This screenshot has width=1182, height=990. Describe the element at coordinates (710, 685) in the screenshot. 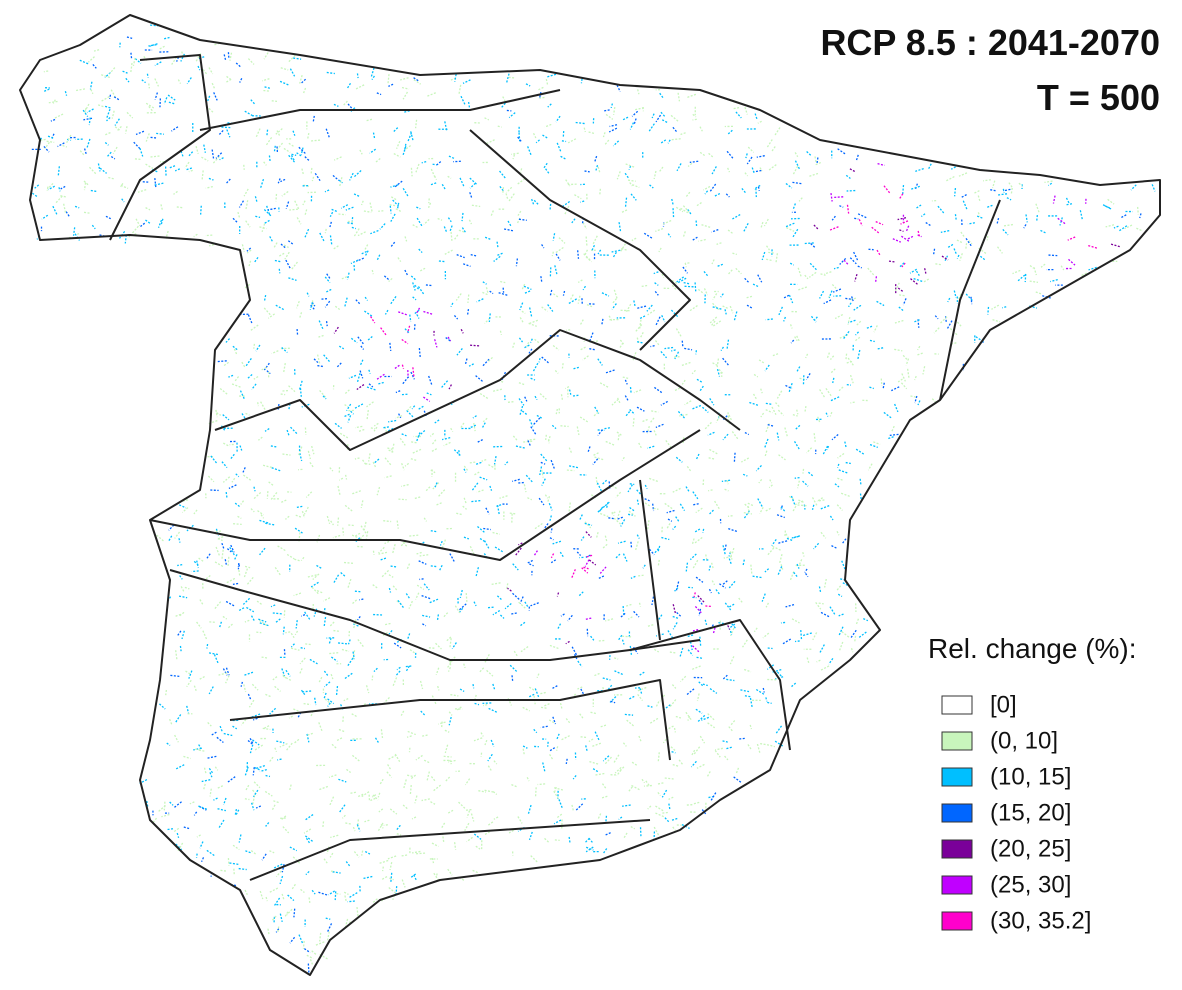

I see `basin-boundary` at that location.